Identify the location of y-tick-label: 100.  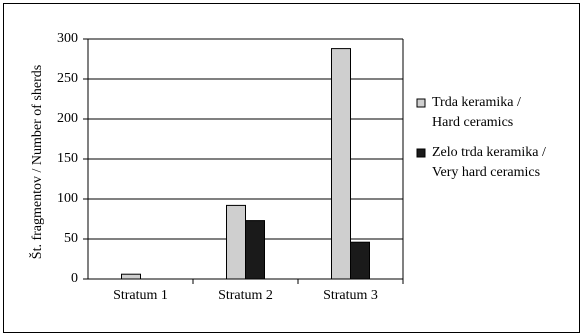
(67, 198).